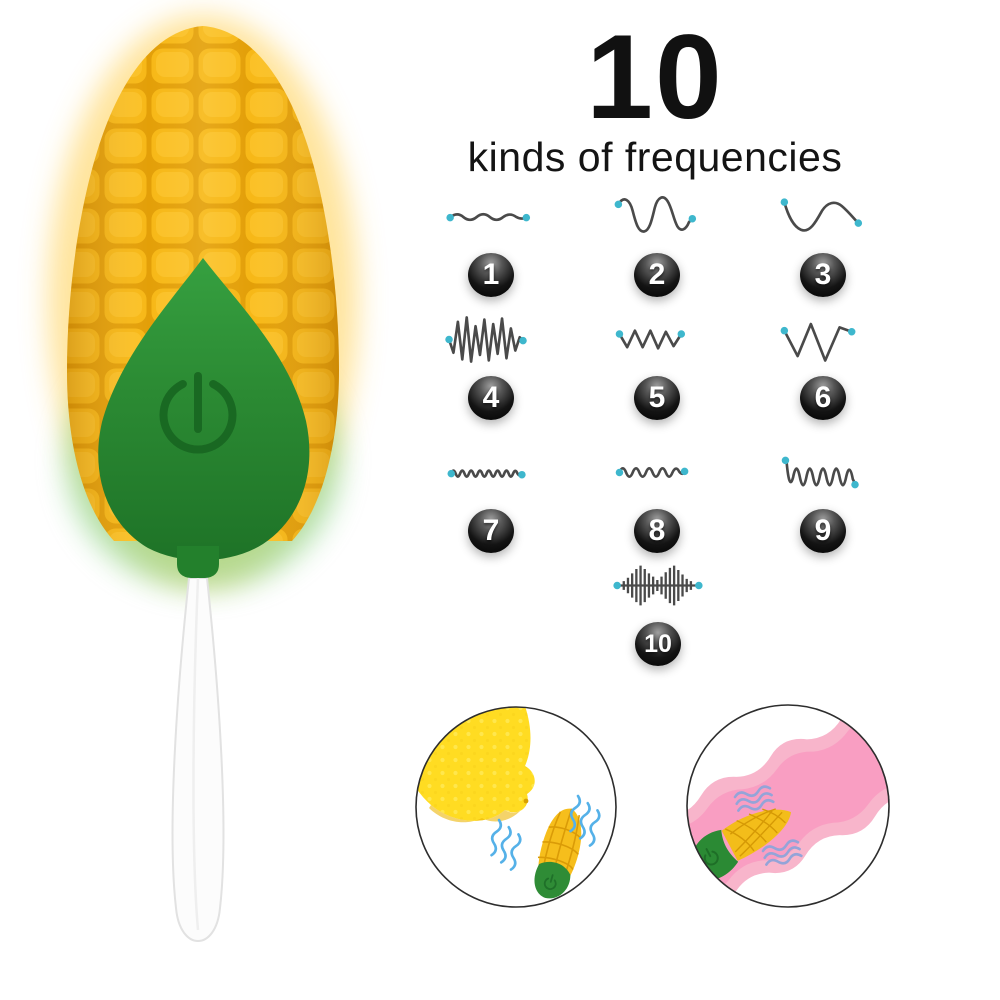 This screenshot has height=1000, width=1000. I want to click on frequency-row-2: 4 5 6, so click(658, 366).